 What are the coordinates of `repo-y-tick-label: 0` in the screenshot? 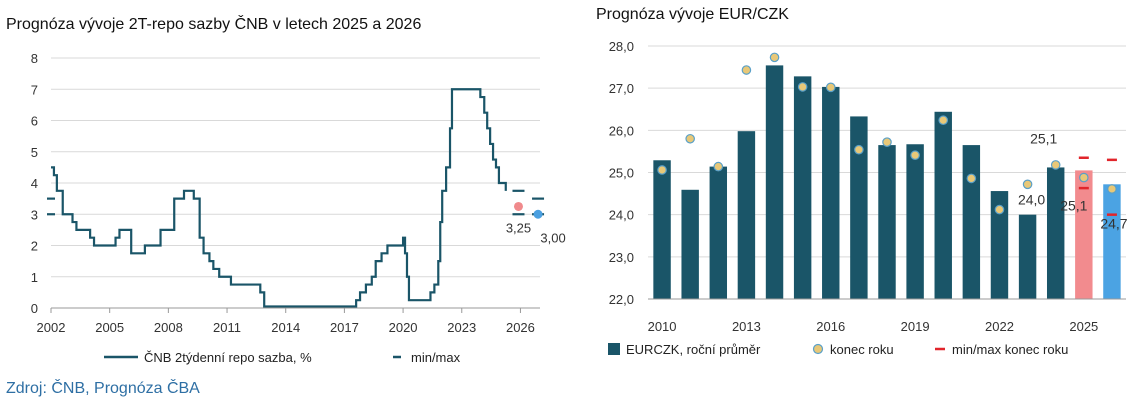 It's located at (34, 308).